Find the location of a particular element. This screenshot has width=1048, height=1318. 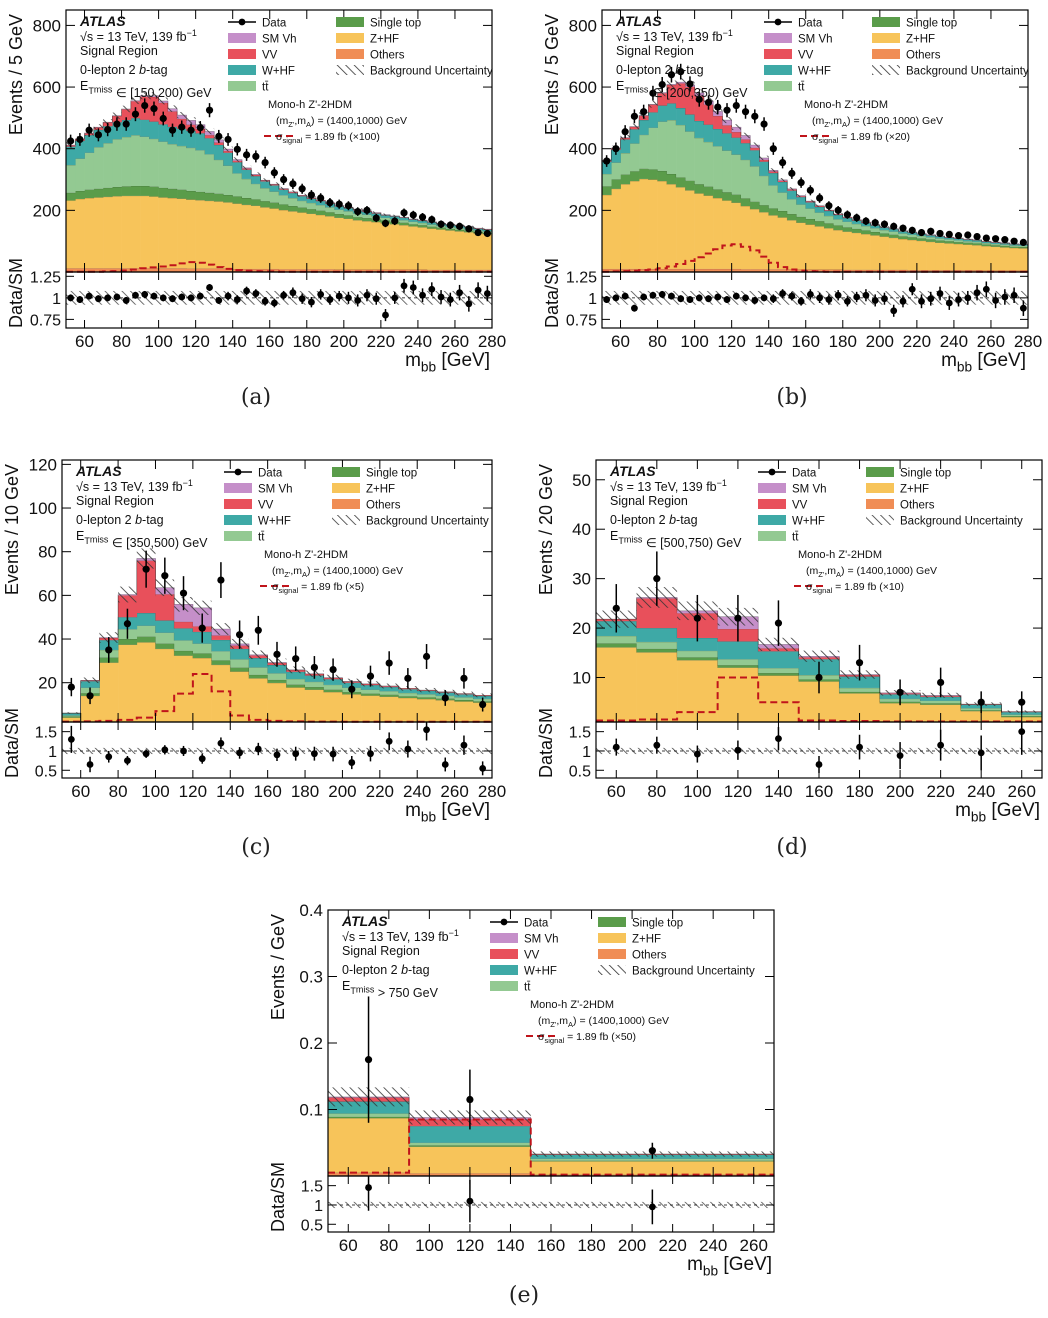

legend-label: Background Uncertainty is located at coordinates (431, 72).